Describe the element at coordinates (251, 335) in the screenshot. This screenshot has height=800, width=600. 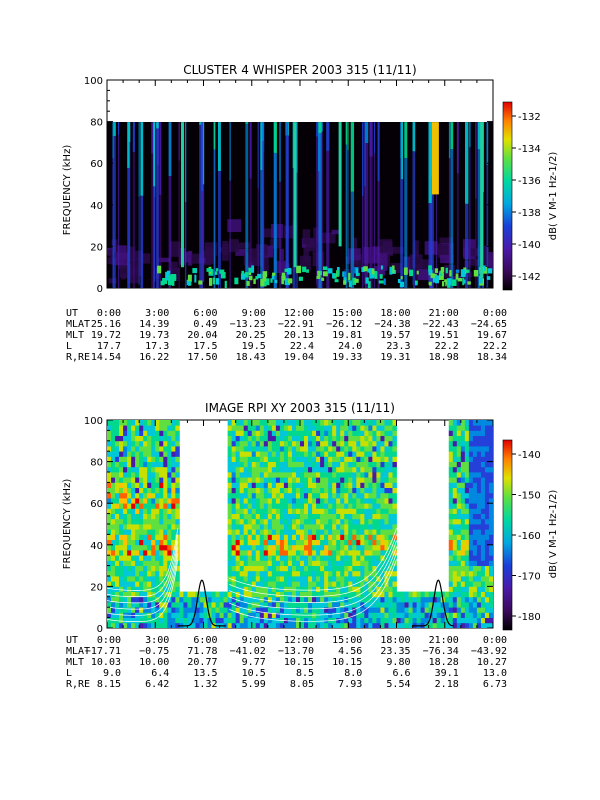
I see `ephemeris-value: 20.25` at that location.